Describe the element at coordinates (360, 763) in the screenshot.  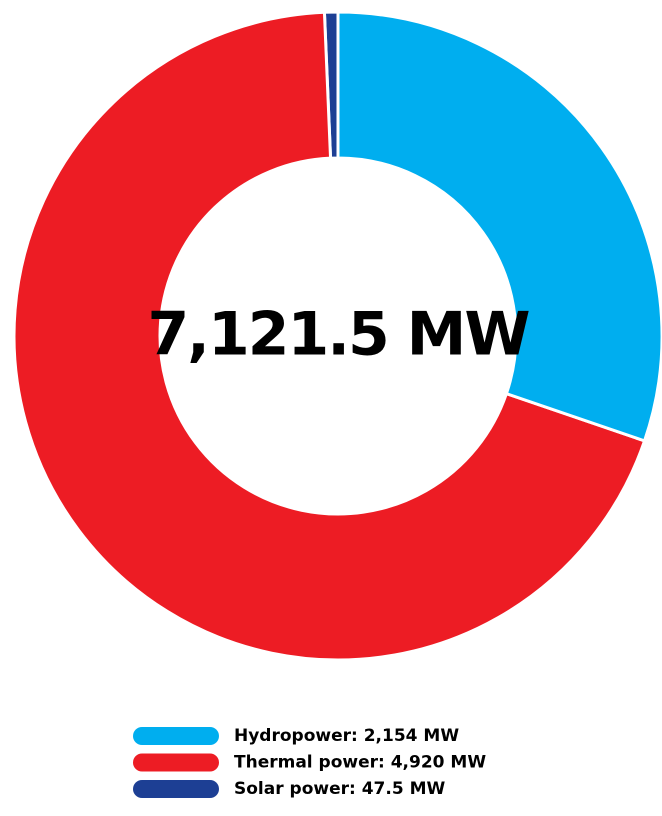
I see `legend-label: Thermal power: 4,920 MW` at that location.